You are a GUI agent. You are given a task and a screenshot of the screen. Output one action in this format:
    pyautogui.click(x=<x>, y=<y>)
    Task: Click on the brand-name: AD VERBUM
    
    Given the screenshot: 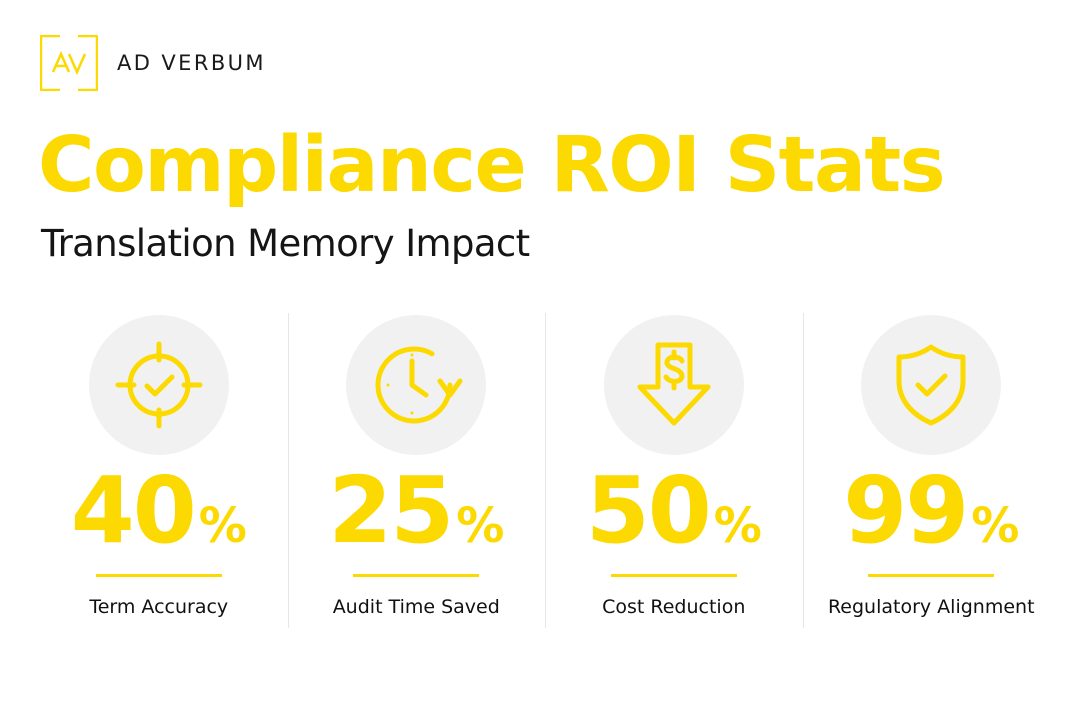 What is the action you would take?
    pyautogui.click(x=191, y=63)
    